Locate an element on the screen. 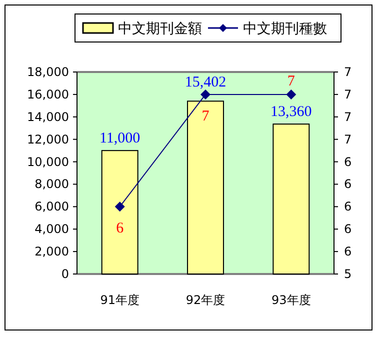  y-tick-label: 8,000 is located at coordinates (51, 184).